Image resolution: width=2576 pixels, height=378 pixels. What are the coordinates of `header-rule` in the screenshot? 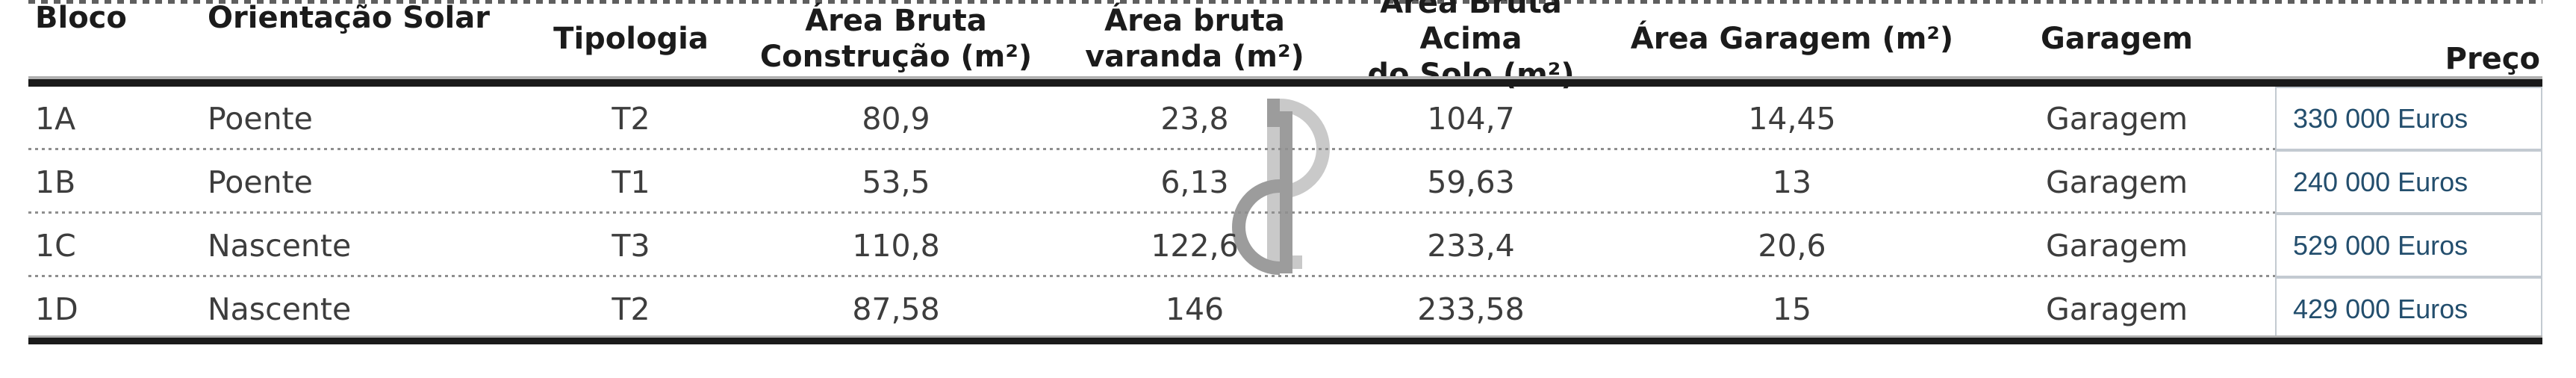 It's located at (1285, 81).